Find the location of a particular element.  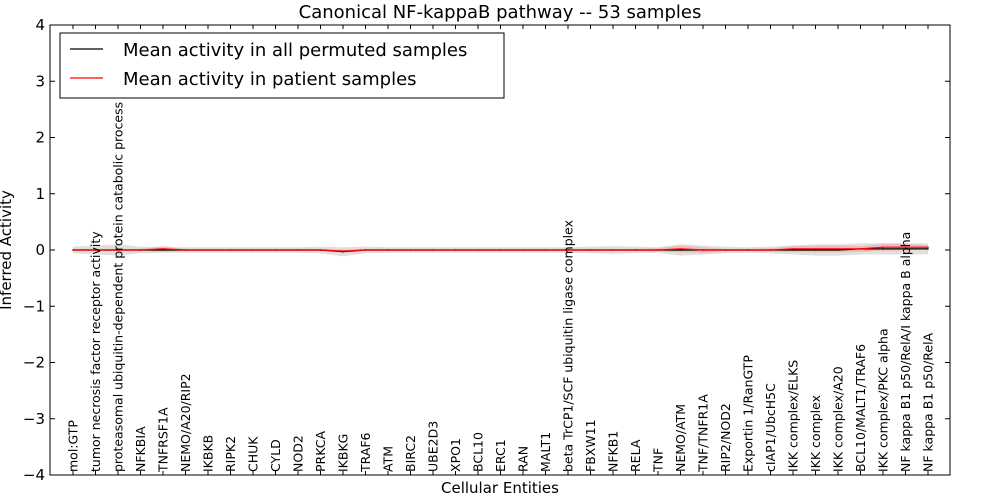

x-tick-label: cIAP1/UbcH5C is located at coordinates (770, 427).